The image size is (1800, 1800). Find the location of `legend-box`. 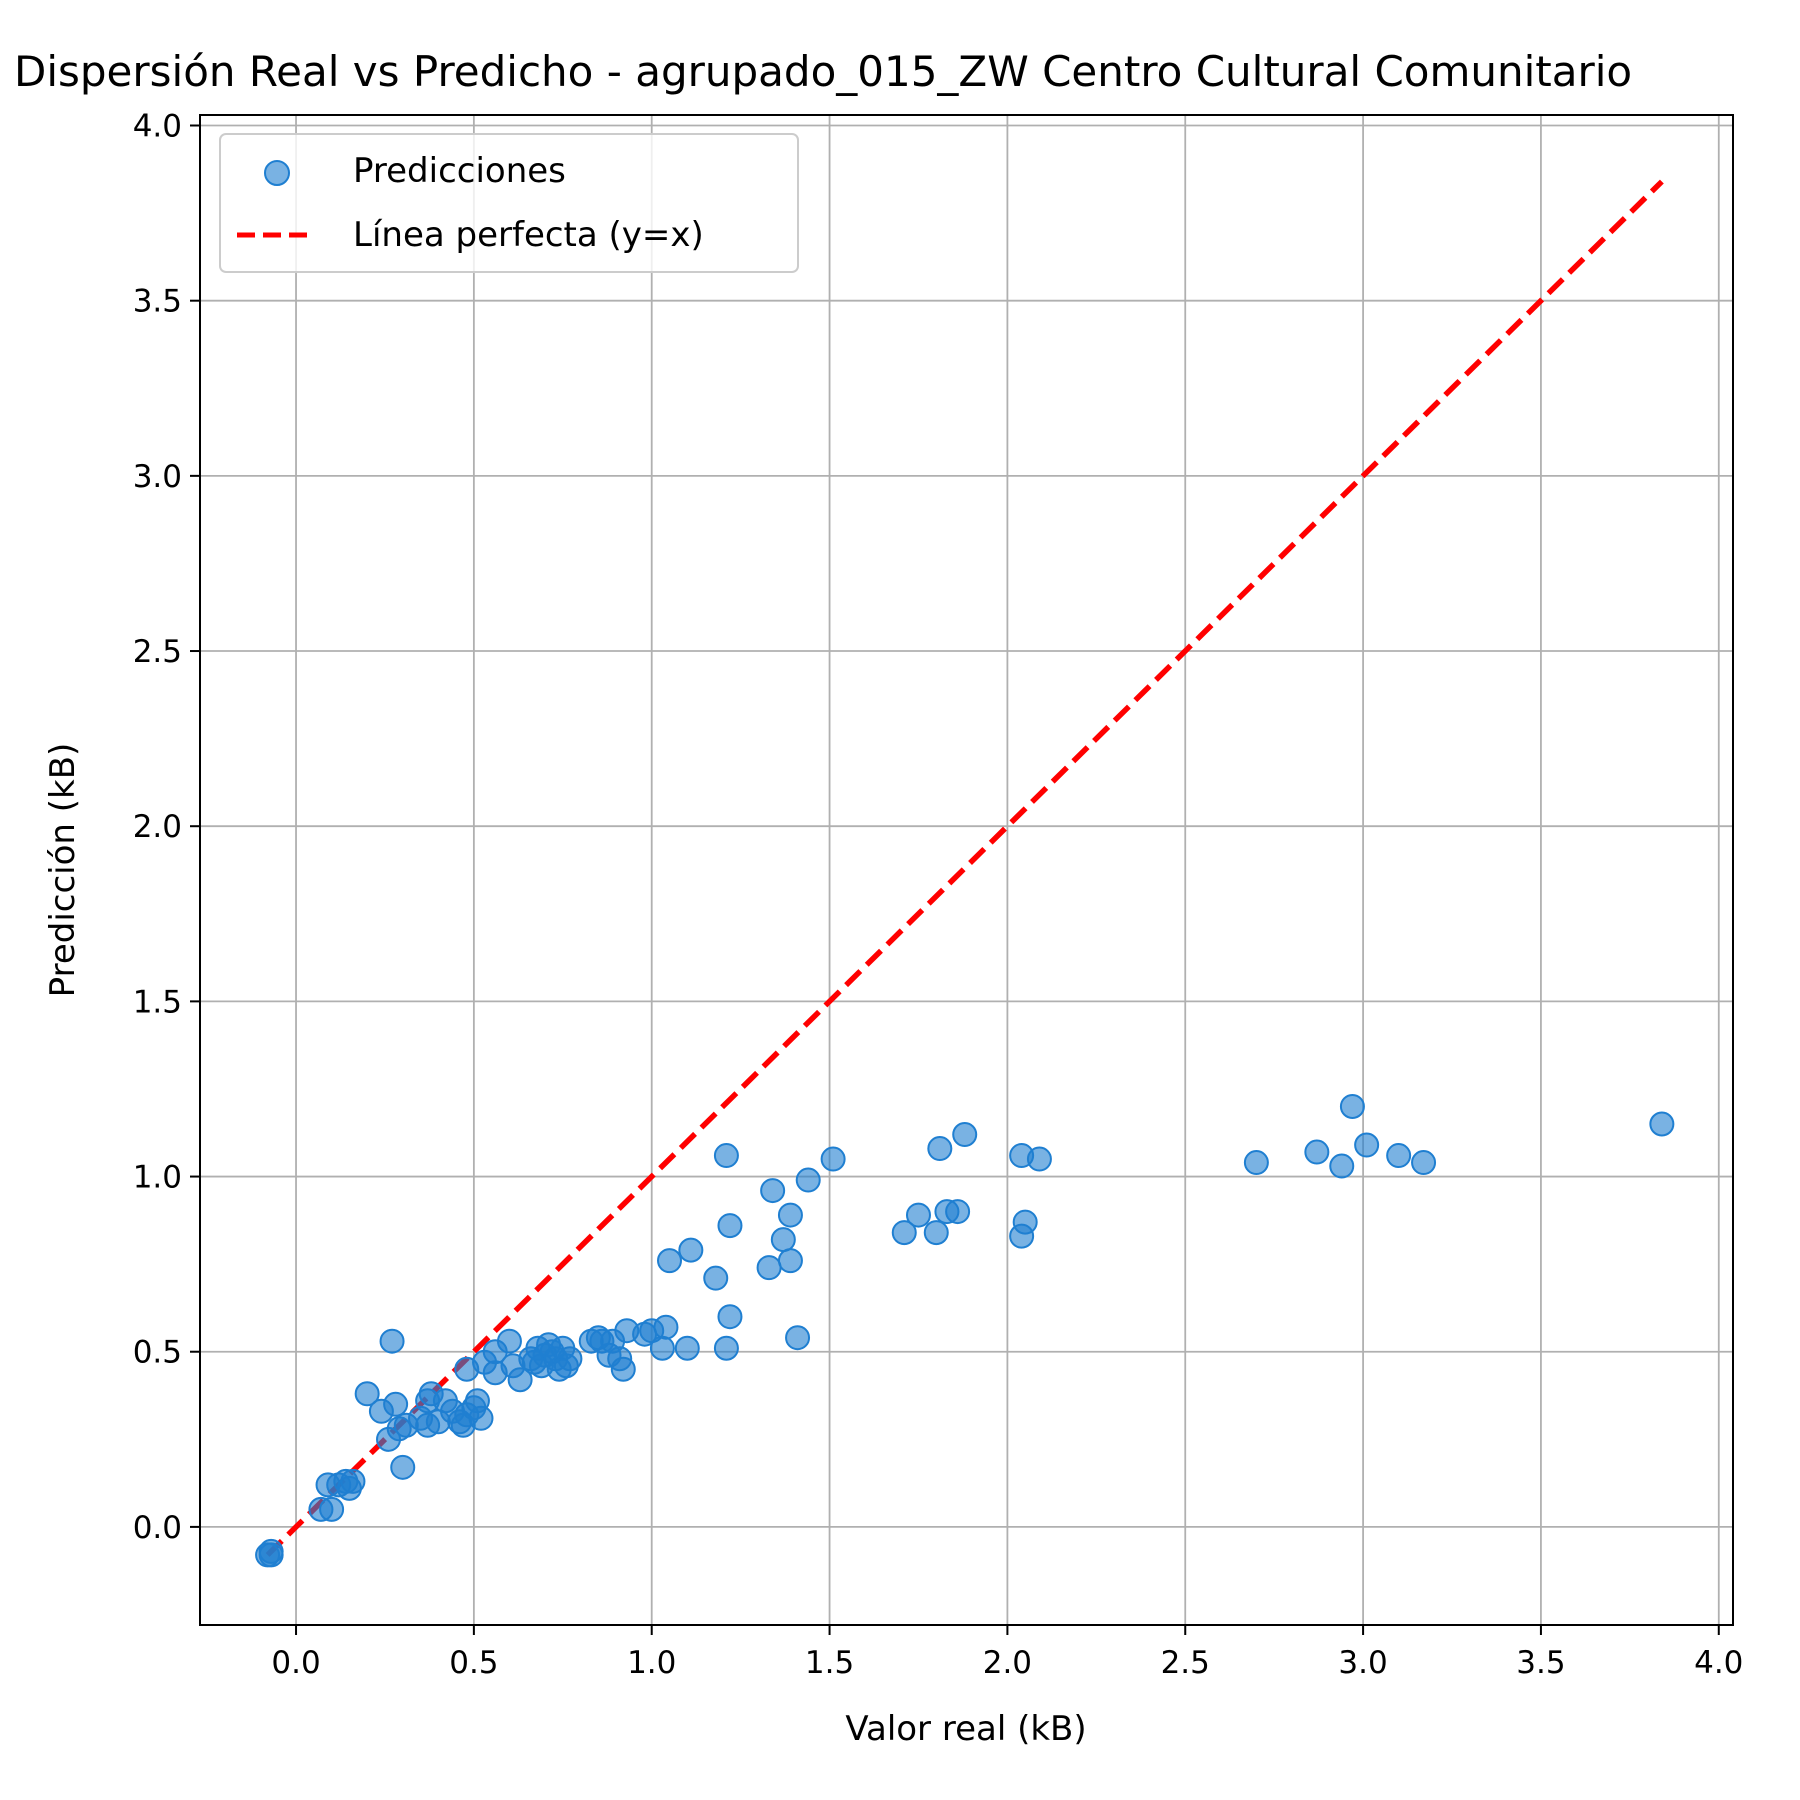

legend-box is located at coordinates (509, 203).